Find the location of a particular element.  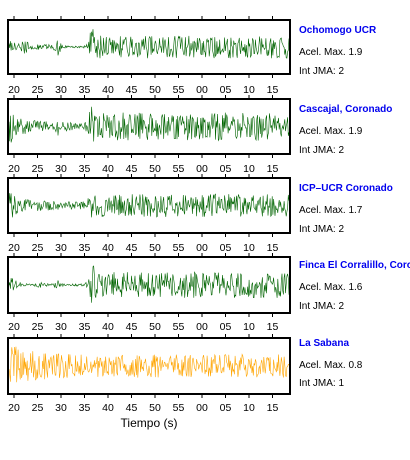

seismogram-trace-ochomogo is located at coordinates (149, 44).